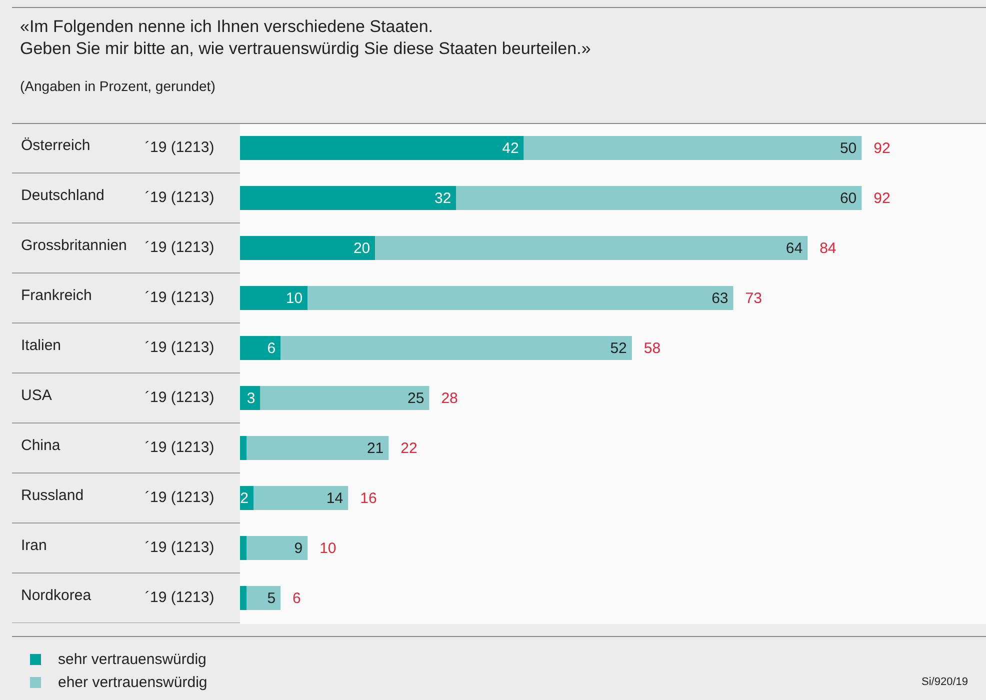 The image size is (986, 700). Describe the element at coordinates (652, 348) in the screenshot. I see `total-label: 58` at that location.